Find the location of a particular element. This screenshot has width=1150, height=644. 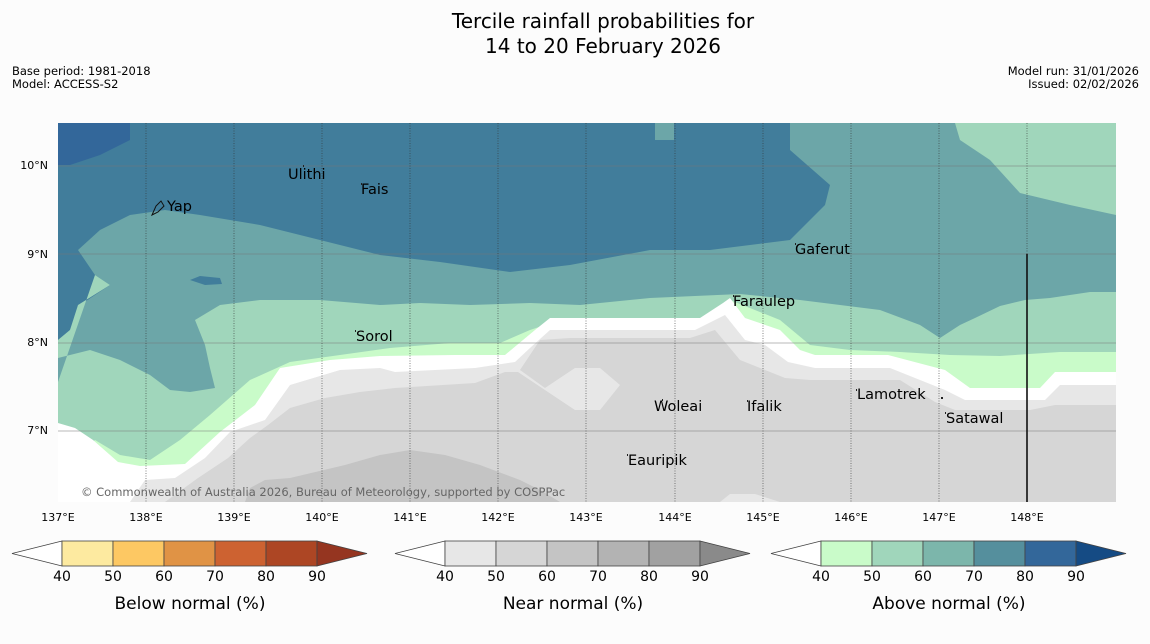

colorbar-above-tick: 40 is located at coordinates (821, 577).